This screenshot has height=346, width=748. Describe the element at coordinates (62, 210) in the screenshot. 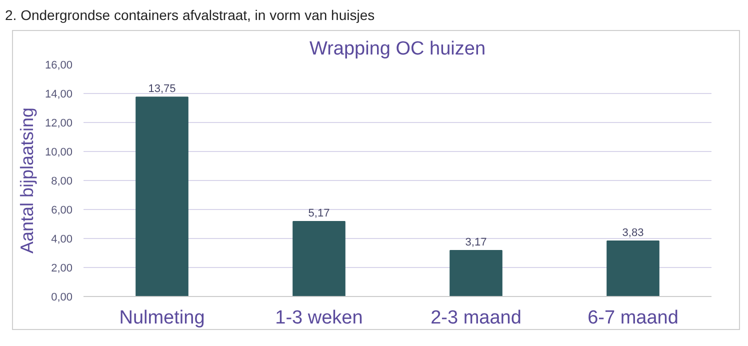

I see `y-tick-label: 6,00` at that location.